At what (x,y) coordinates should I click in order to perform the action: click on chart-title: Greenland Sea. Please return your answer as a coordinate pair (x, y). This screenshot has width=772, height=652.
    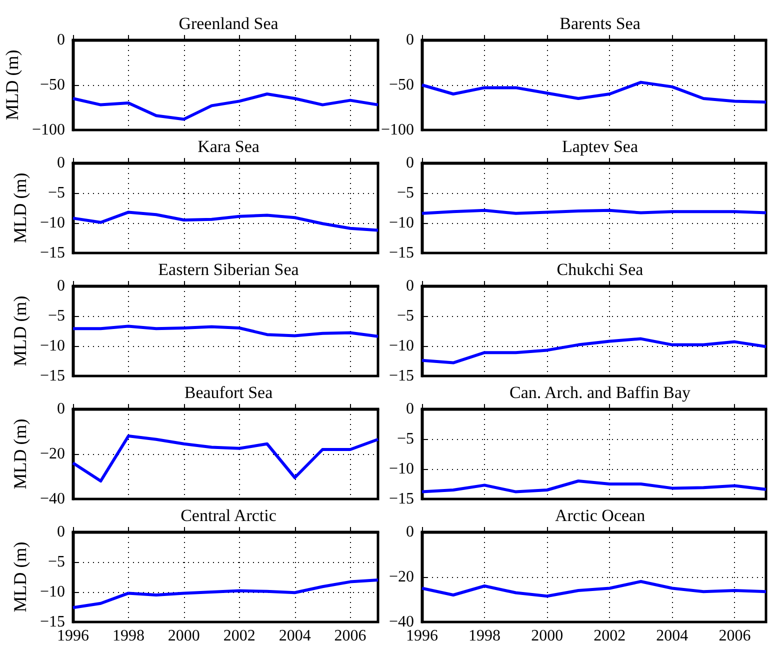
    Looking at the image, I should click on (228, 23).